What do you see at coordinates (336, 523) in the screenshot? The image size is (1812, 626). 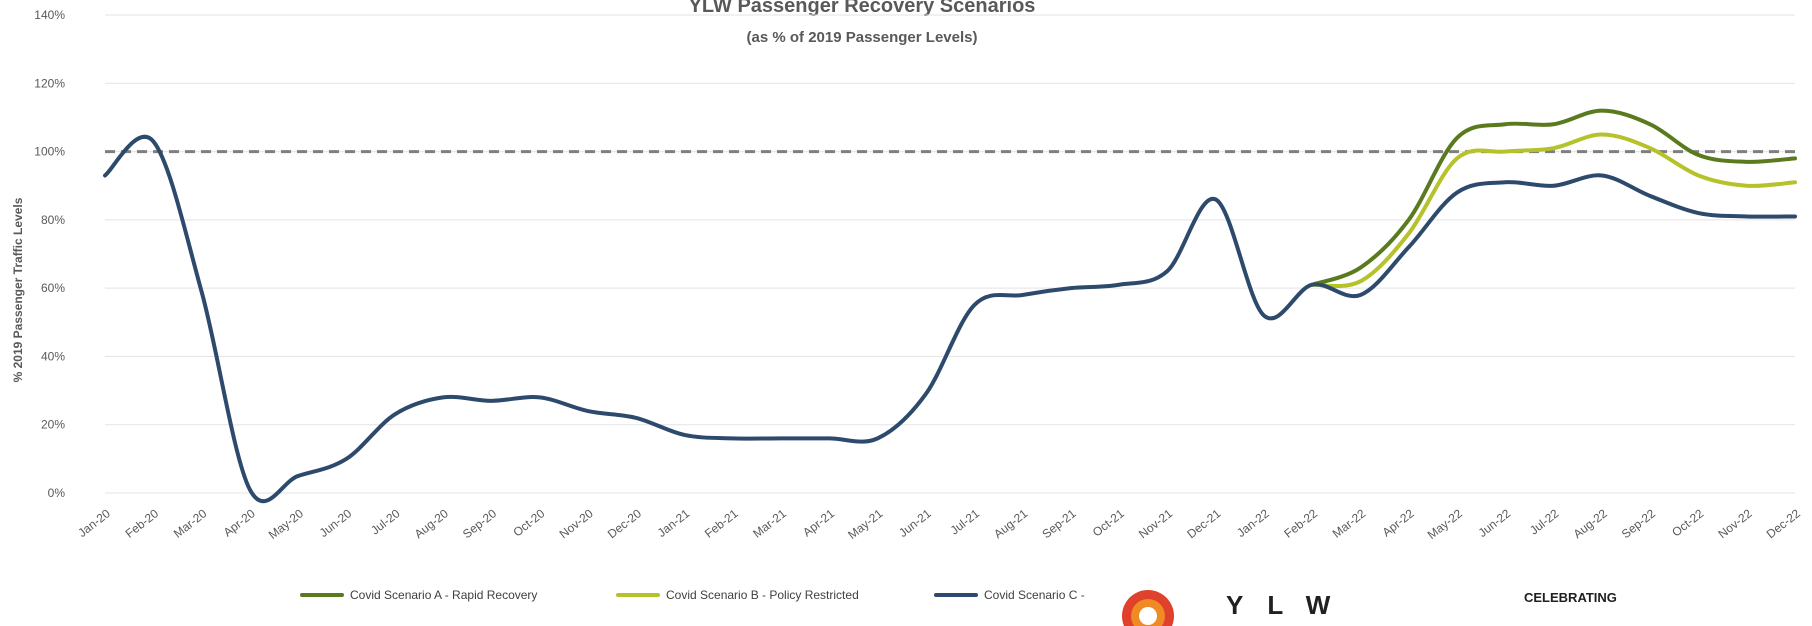 I see `x-tick-label: Jun-20` at bounding box center [336, 523].